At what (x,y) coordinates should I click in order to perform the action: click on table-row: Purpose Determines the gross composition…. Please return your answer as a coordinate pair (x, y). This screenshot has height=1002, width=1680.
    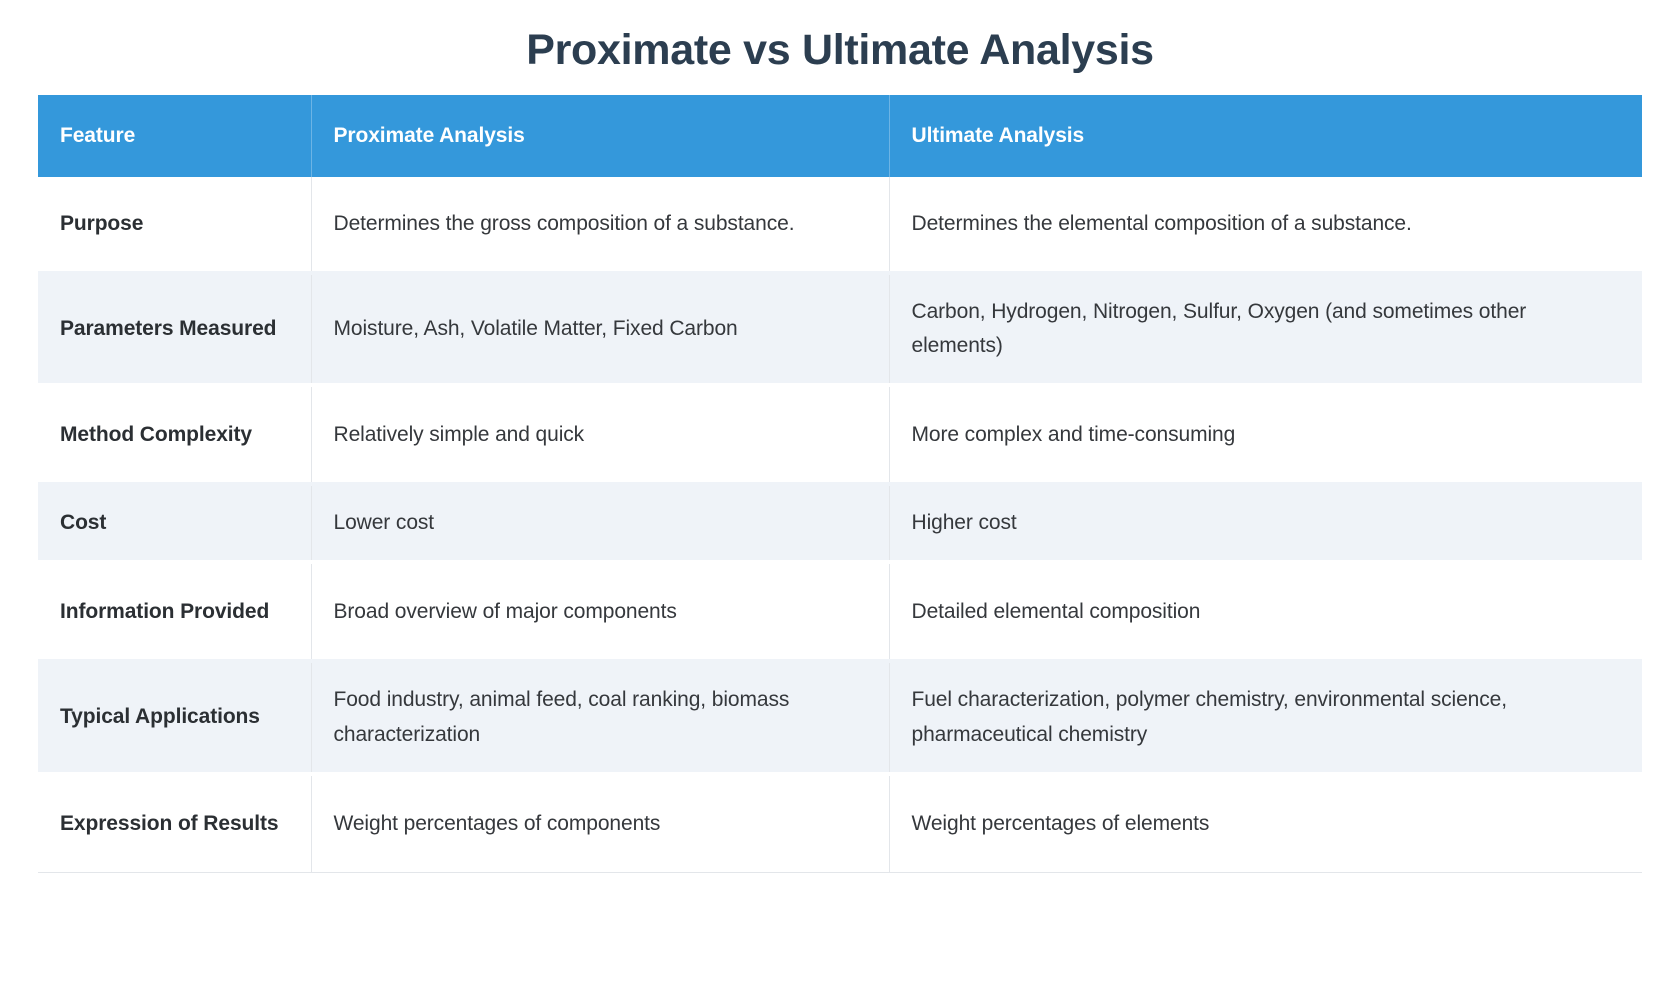
    Looking at the image, I should click on (840, 226).